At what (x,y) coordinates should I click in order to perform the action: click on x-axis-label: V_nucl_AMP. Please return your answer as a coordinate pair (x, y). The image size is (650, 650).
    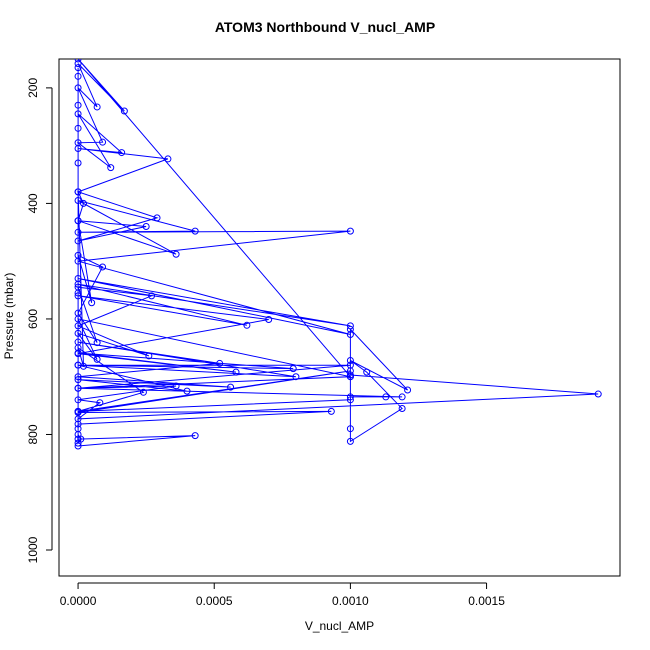
    Looking at the image, I should click on (339, 626).